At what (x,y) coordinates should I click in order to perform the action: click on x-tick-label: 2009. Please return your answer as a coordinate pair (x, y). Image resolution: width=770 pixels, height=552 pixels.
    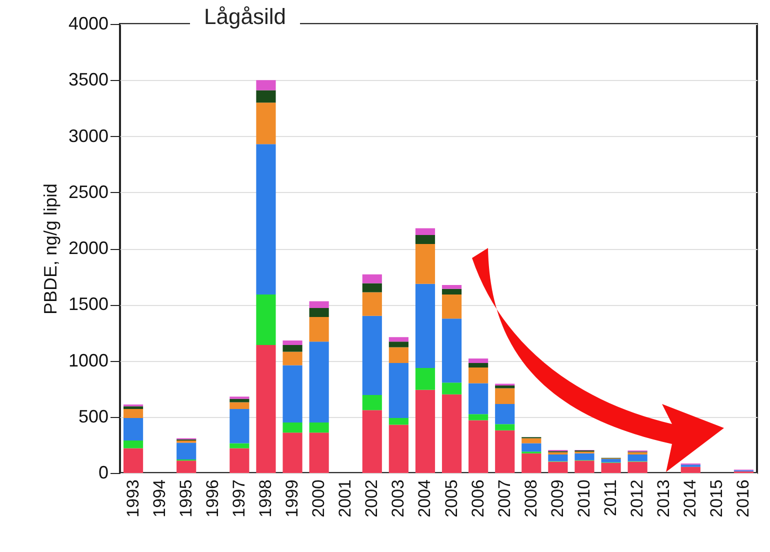
    Looking at the image, I should click on (557, 499).